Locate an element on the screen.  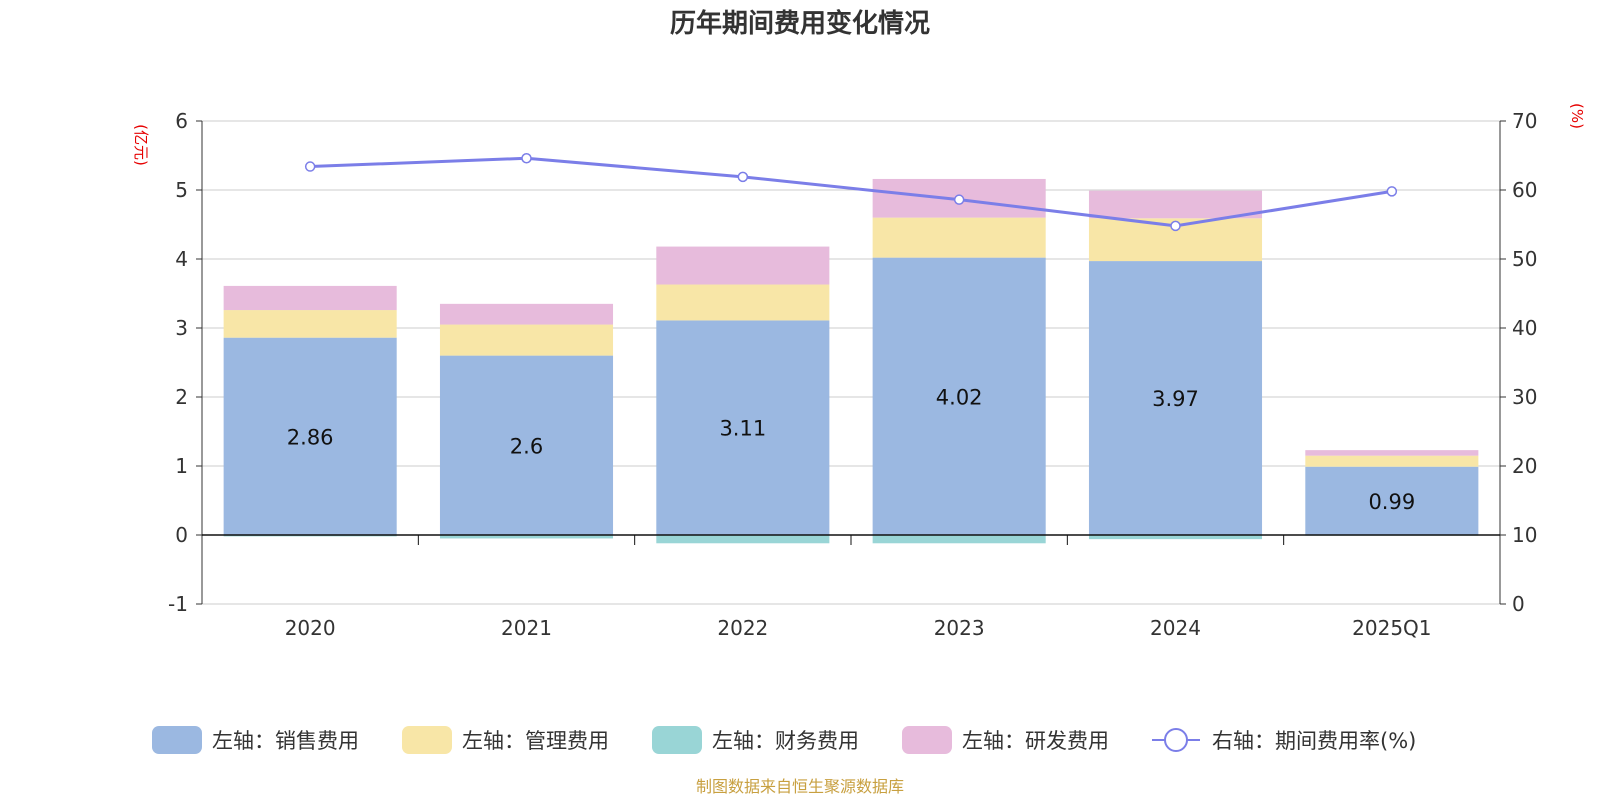
data-labels: 2.86 2.6 3.11 4.02 3.97 0.99 is located at coordinates (851, 449).